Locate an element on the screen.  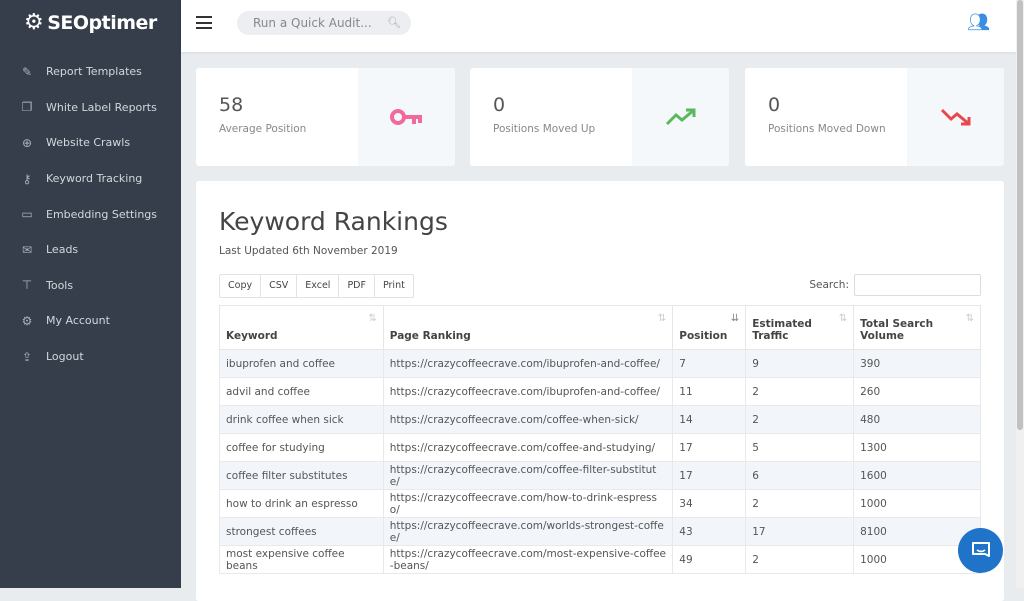
sidebar-item-label: Embedding Settings is located at coordinates (102, 214).